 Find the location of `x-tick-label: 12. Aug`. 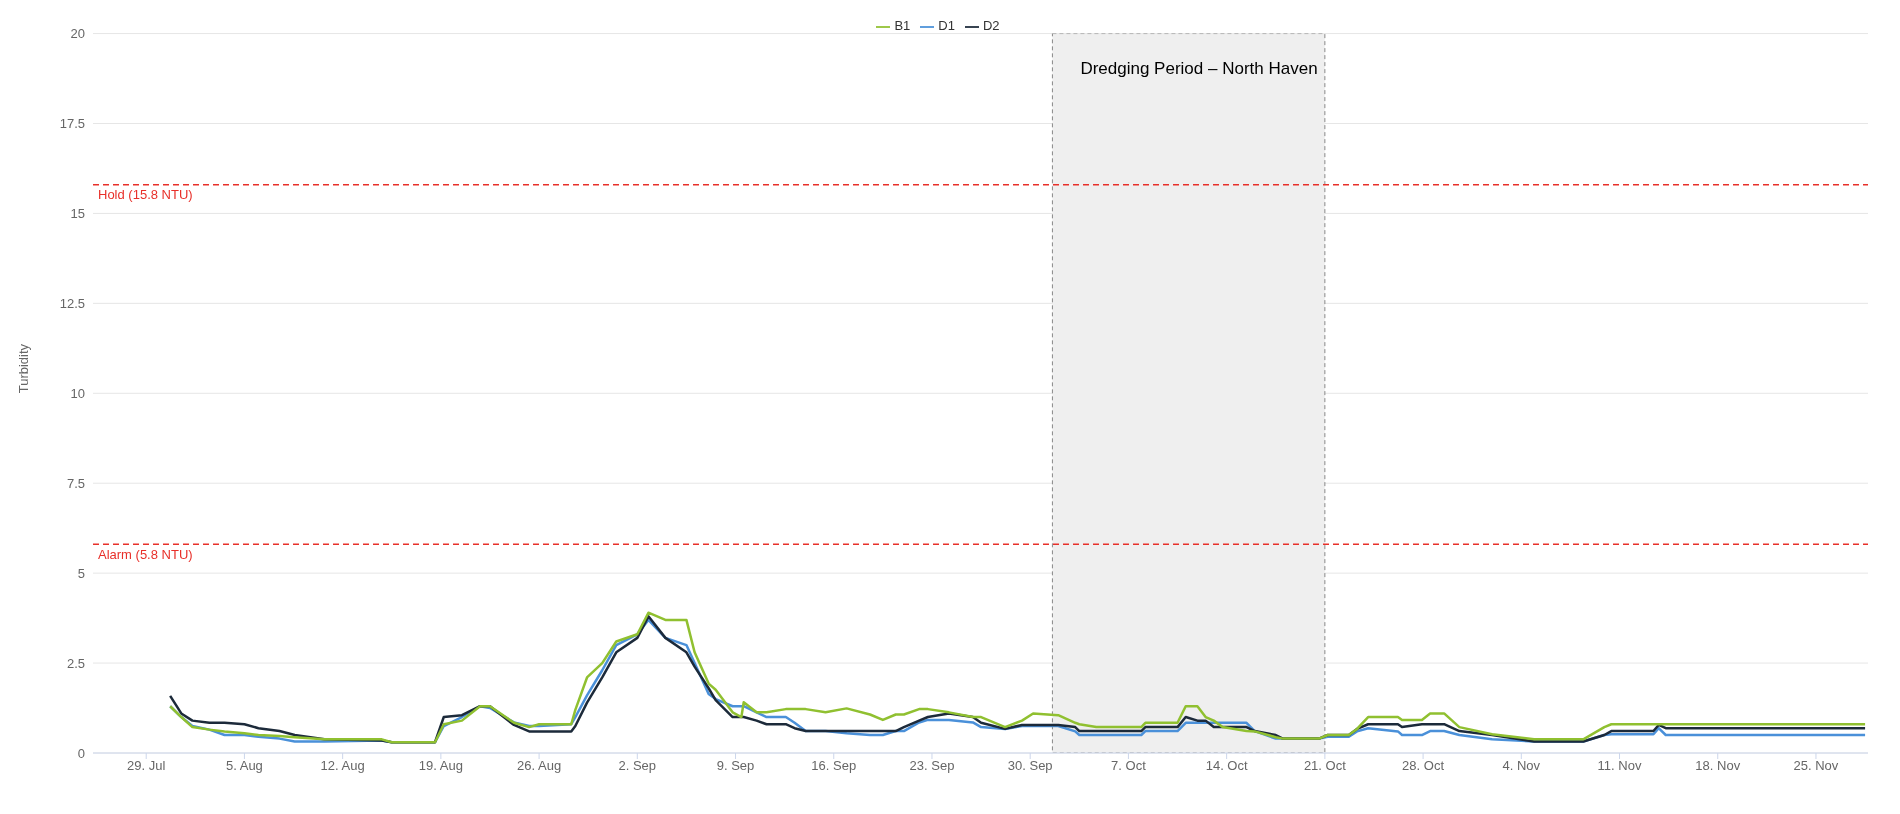

x-tick-label: 12. Aug is located at coordinates (342, 766).